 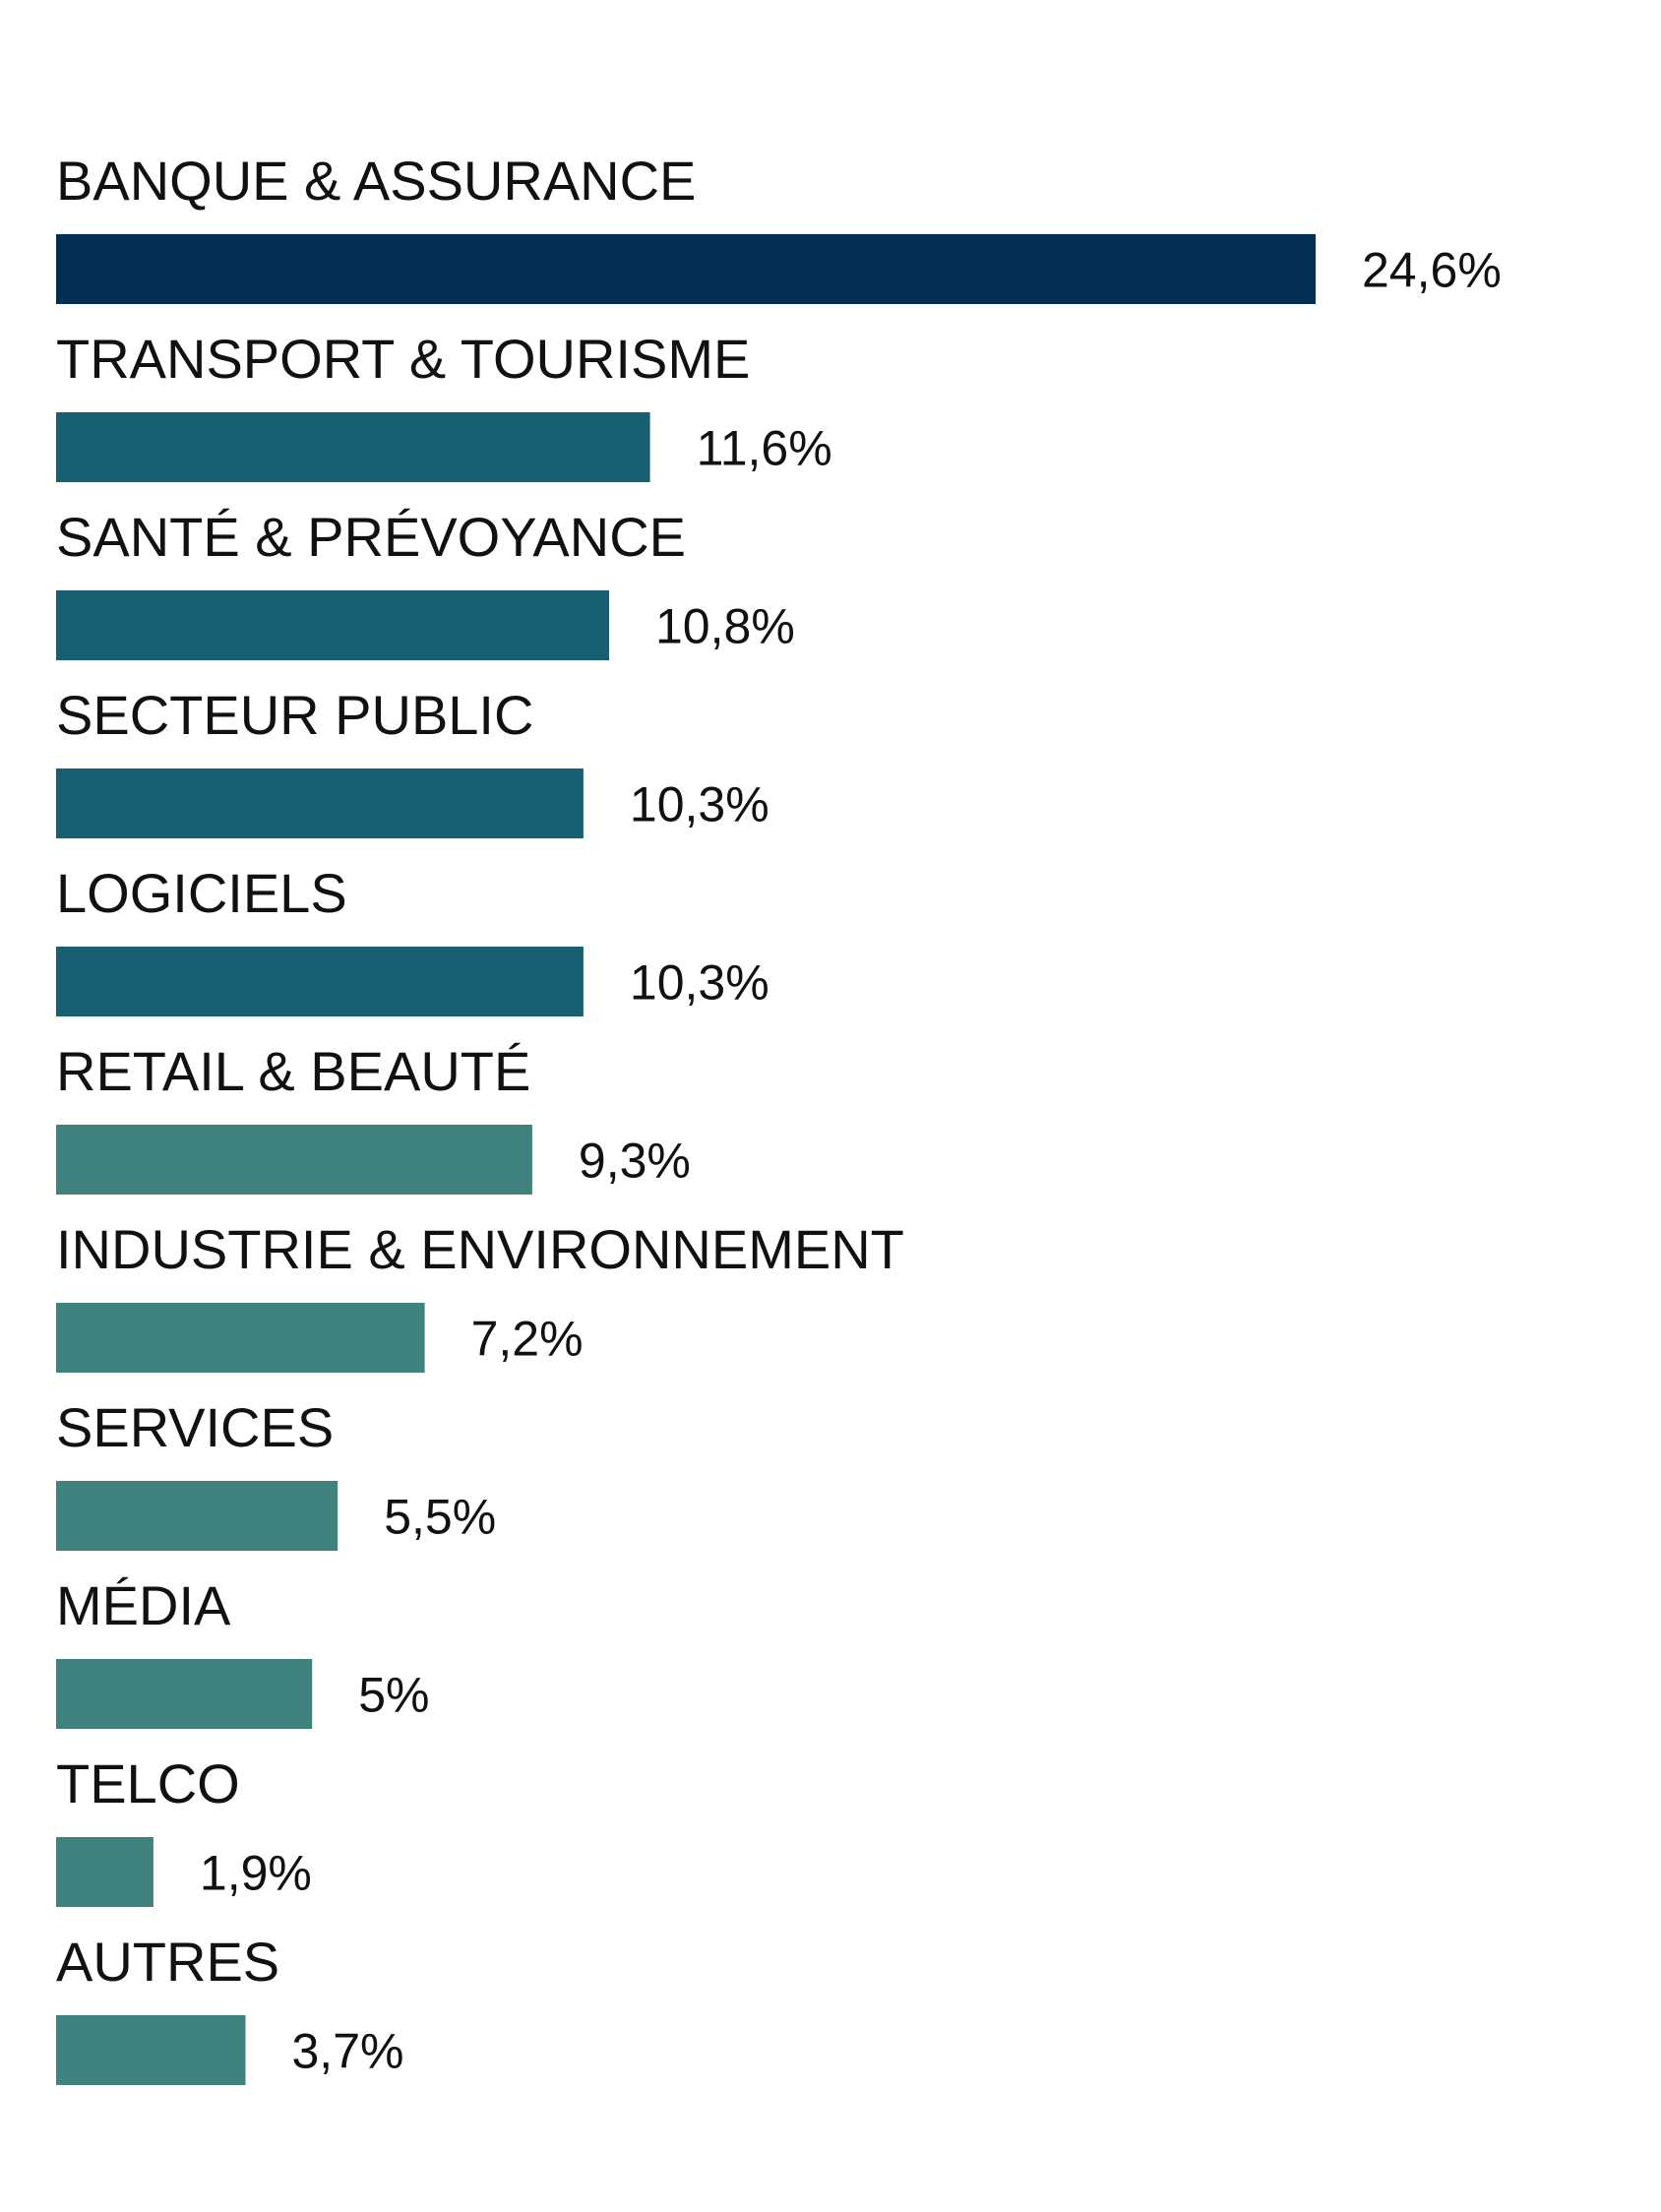 What do you see at coordinates (371, 537) in the screenshot?
I see `category-label: SANTÉ & PRÉVOYANCE` at bounding box center [371, 537].